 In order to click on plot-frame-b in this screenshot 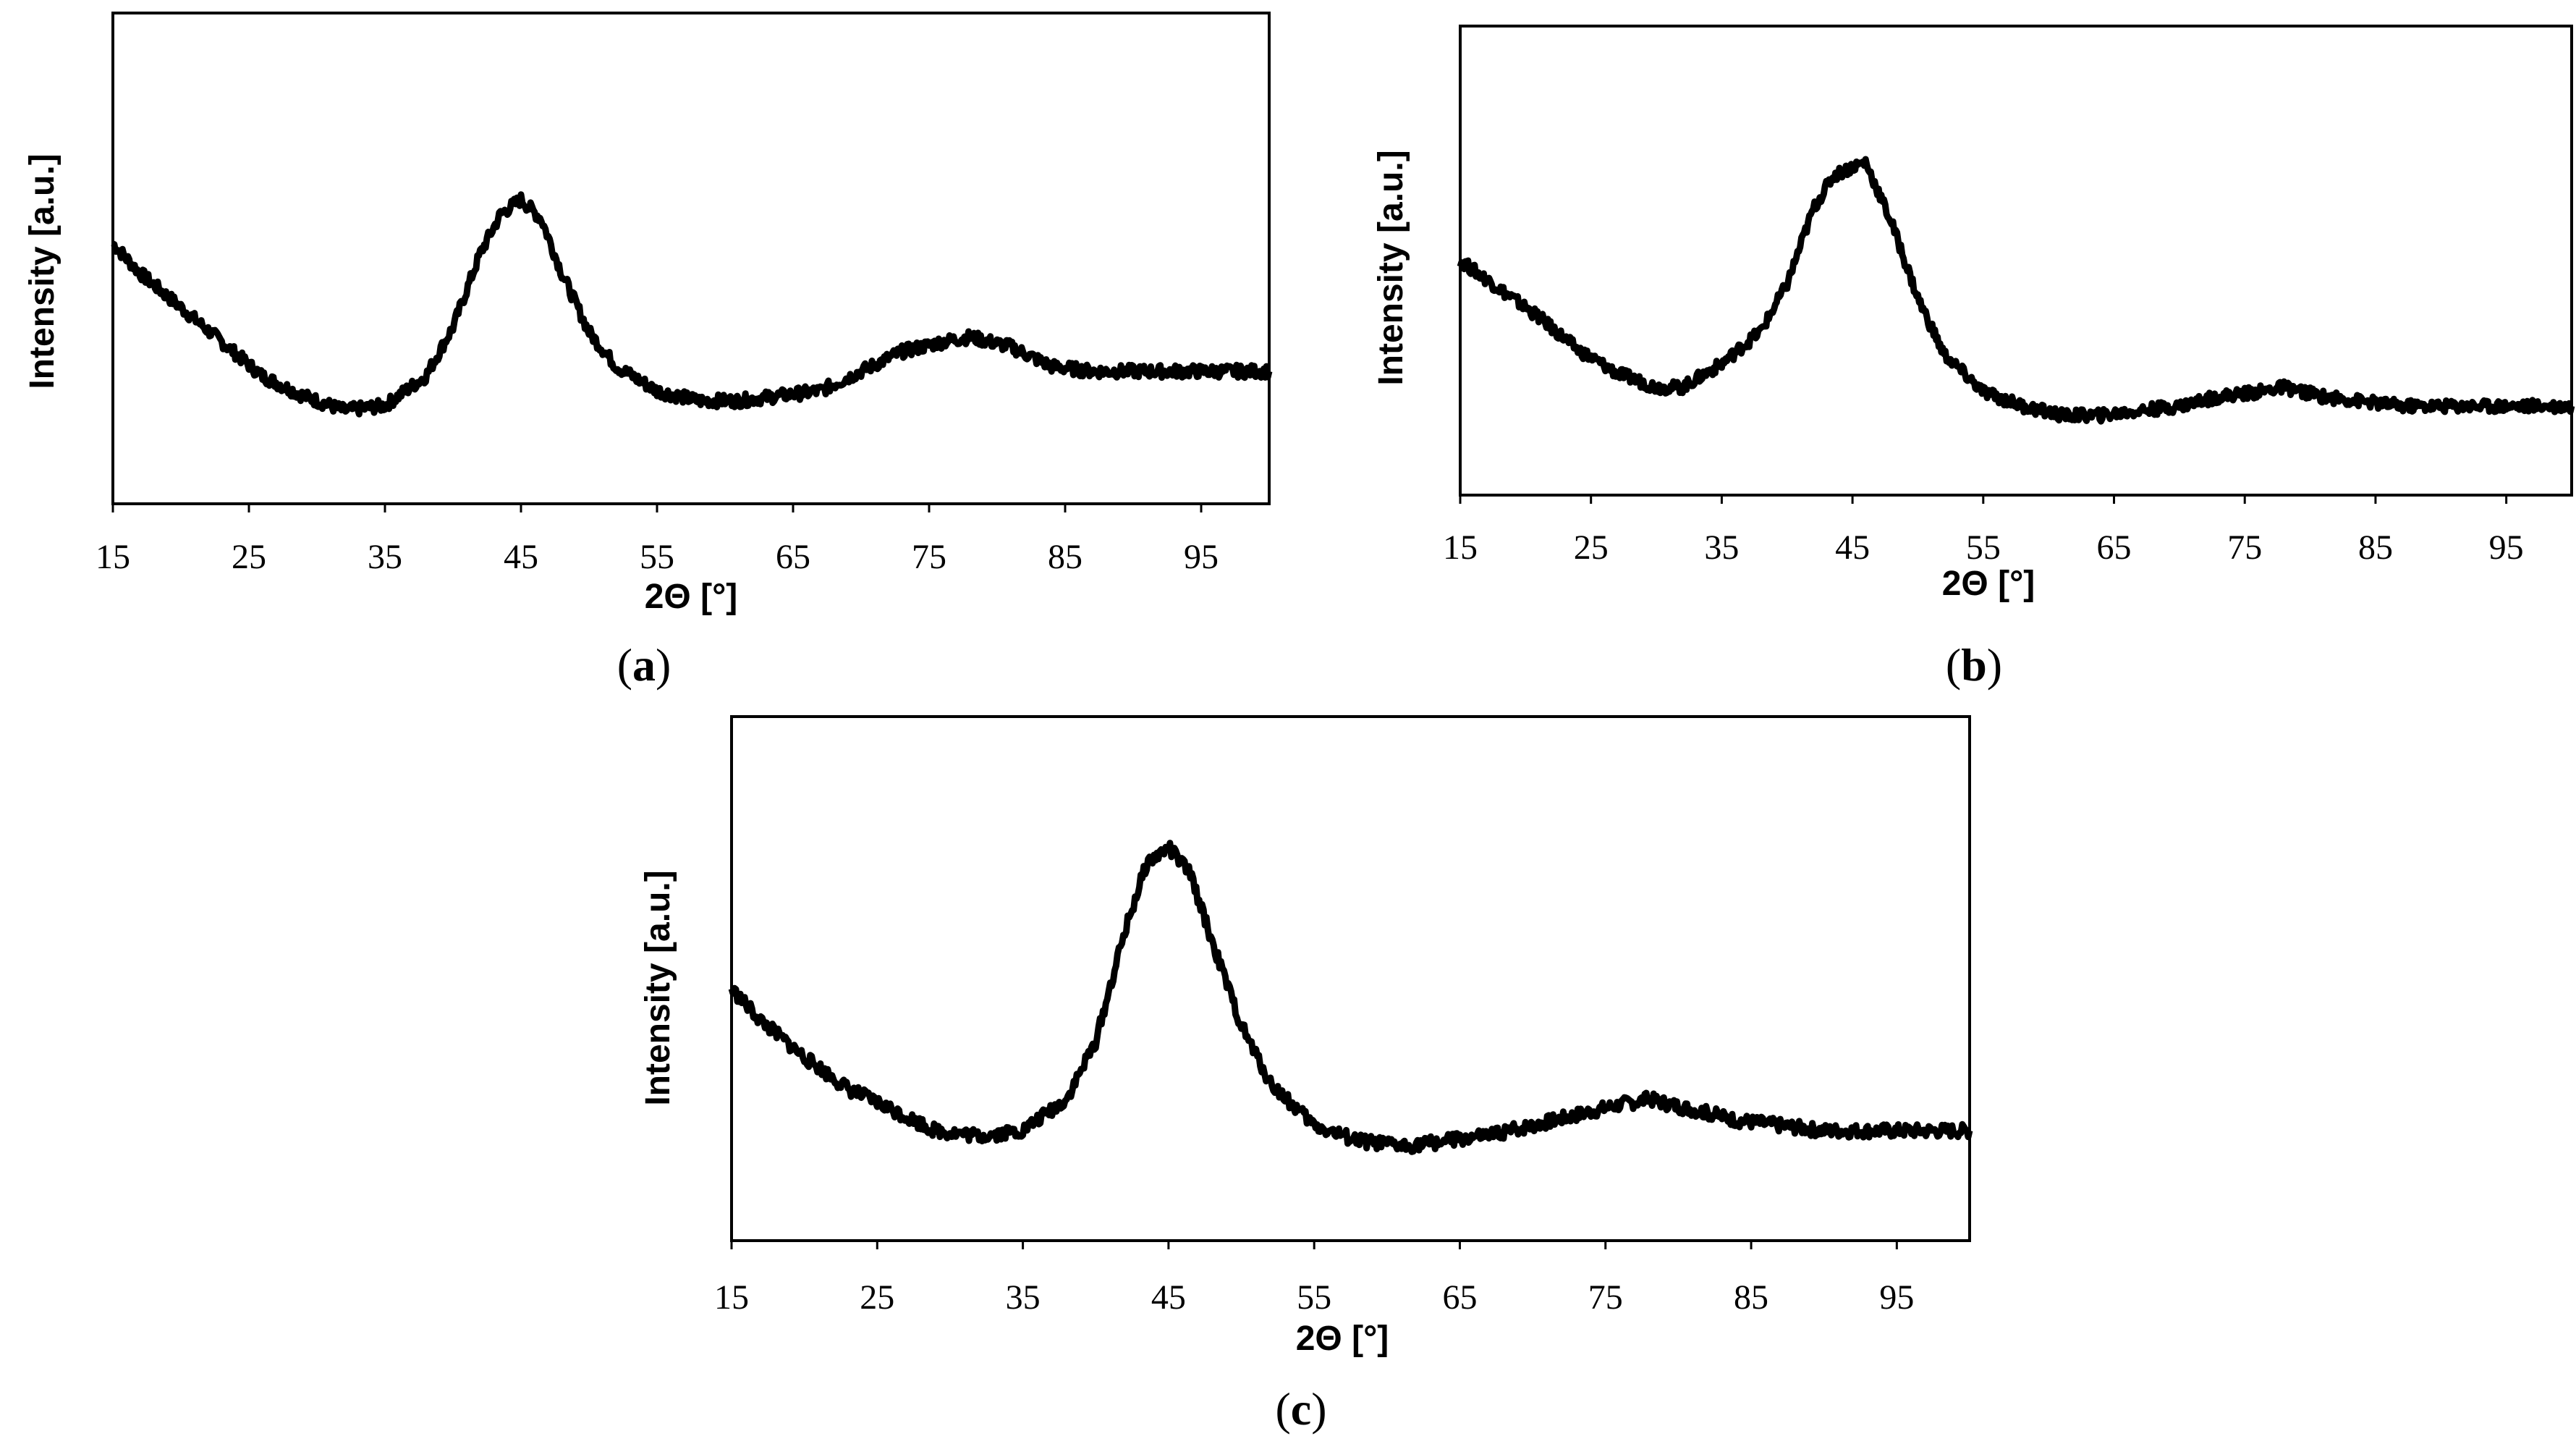, I will do `click(2016, 261)`.